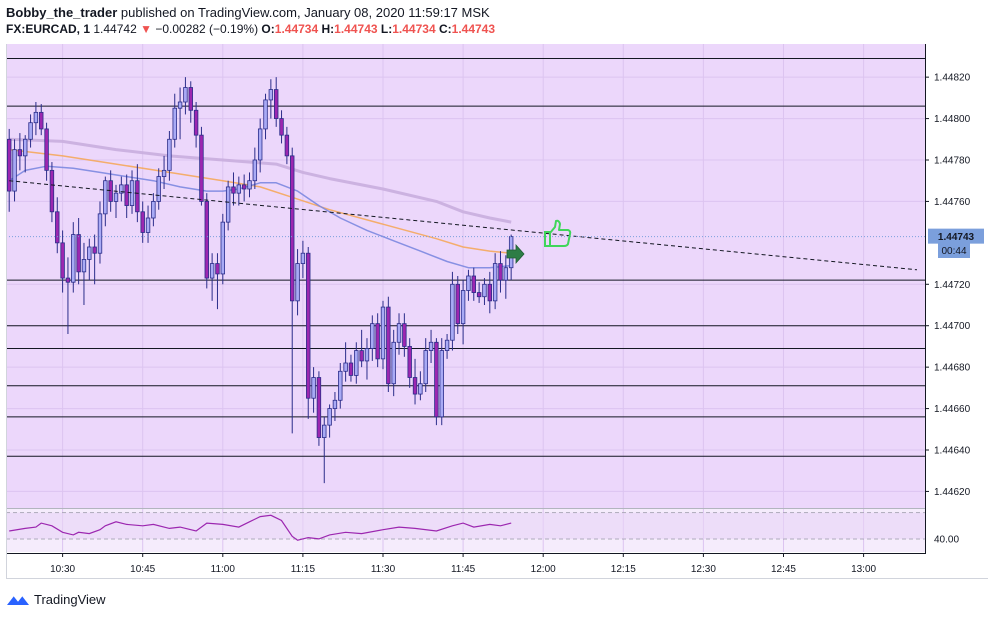  I want to click on time-tick-label: 11:30, so click(383, 569).